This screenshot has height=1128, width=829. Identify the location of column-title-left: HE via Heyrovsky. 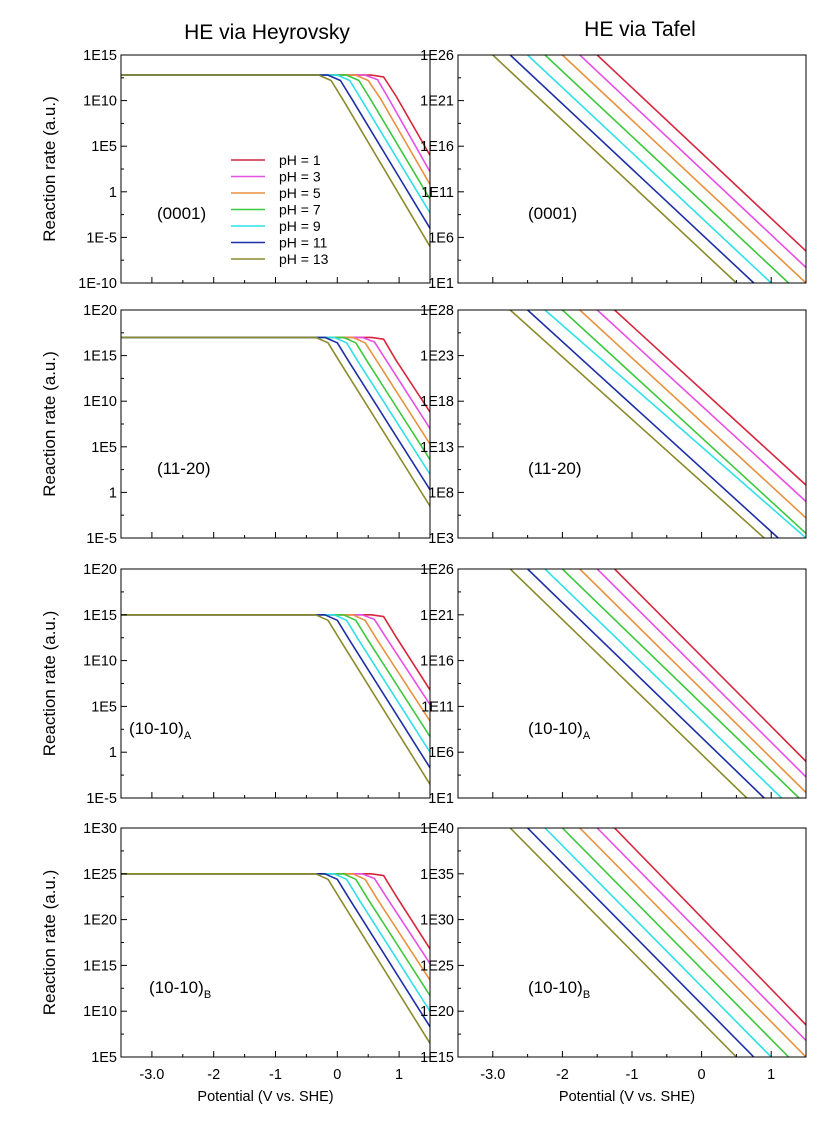
(267, 32).